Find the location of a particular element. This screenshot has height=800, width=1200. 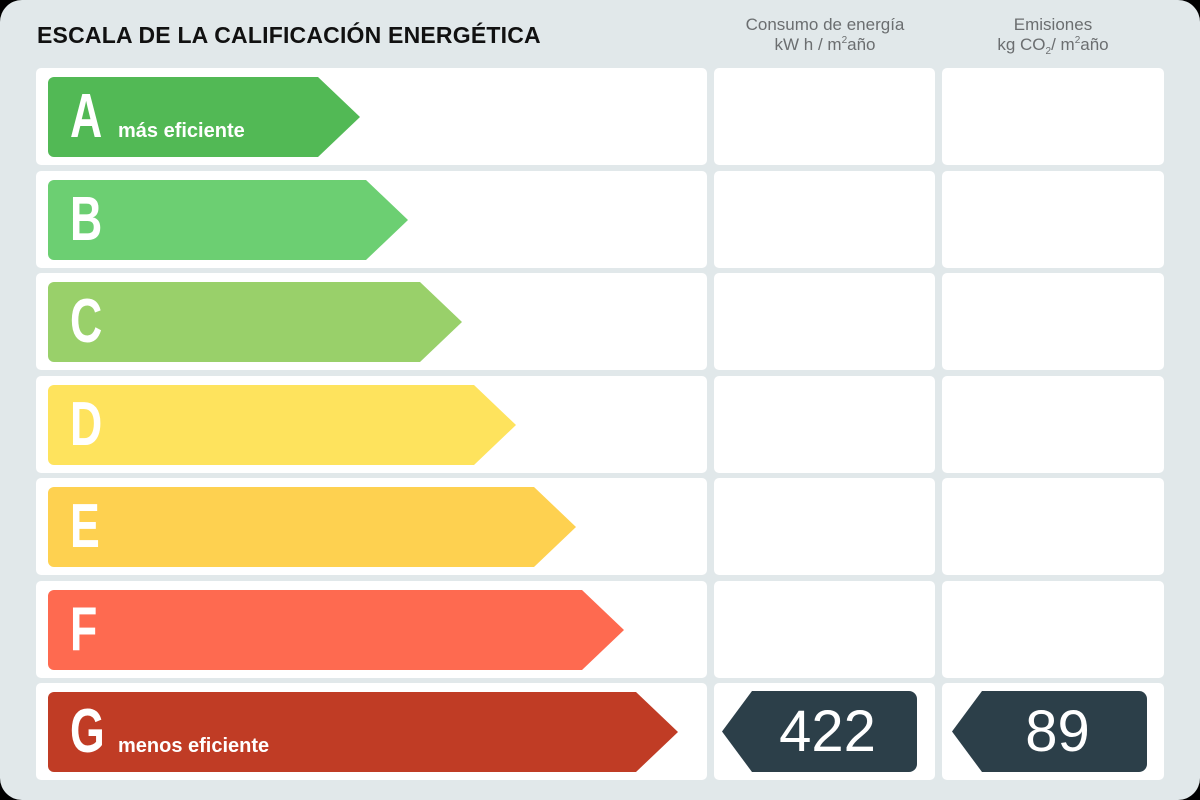

consumo-cell-f is located at coordinates (824, 629).